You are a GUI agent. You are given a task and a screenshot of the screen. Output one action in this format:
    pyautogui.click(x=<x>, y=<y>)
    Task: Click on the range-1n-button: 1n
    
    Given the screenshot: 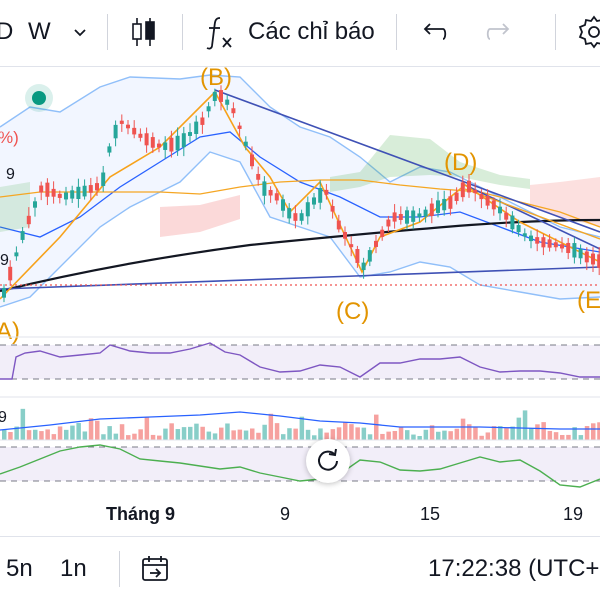 What is the action you would take?
    pyautogui.click(x=73, y=569)
    